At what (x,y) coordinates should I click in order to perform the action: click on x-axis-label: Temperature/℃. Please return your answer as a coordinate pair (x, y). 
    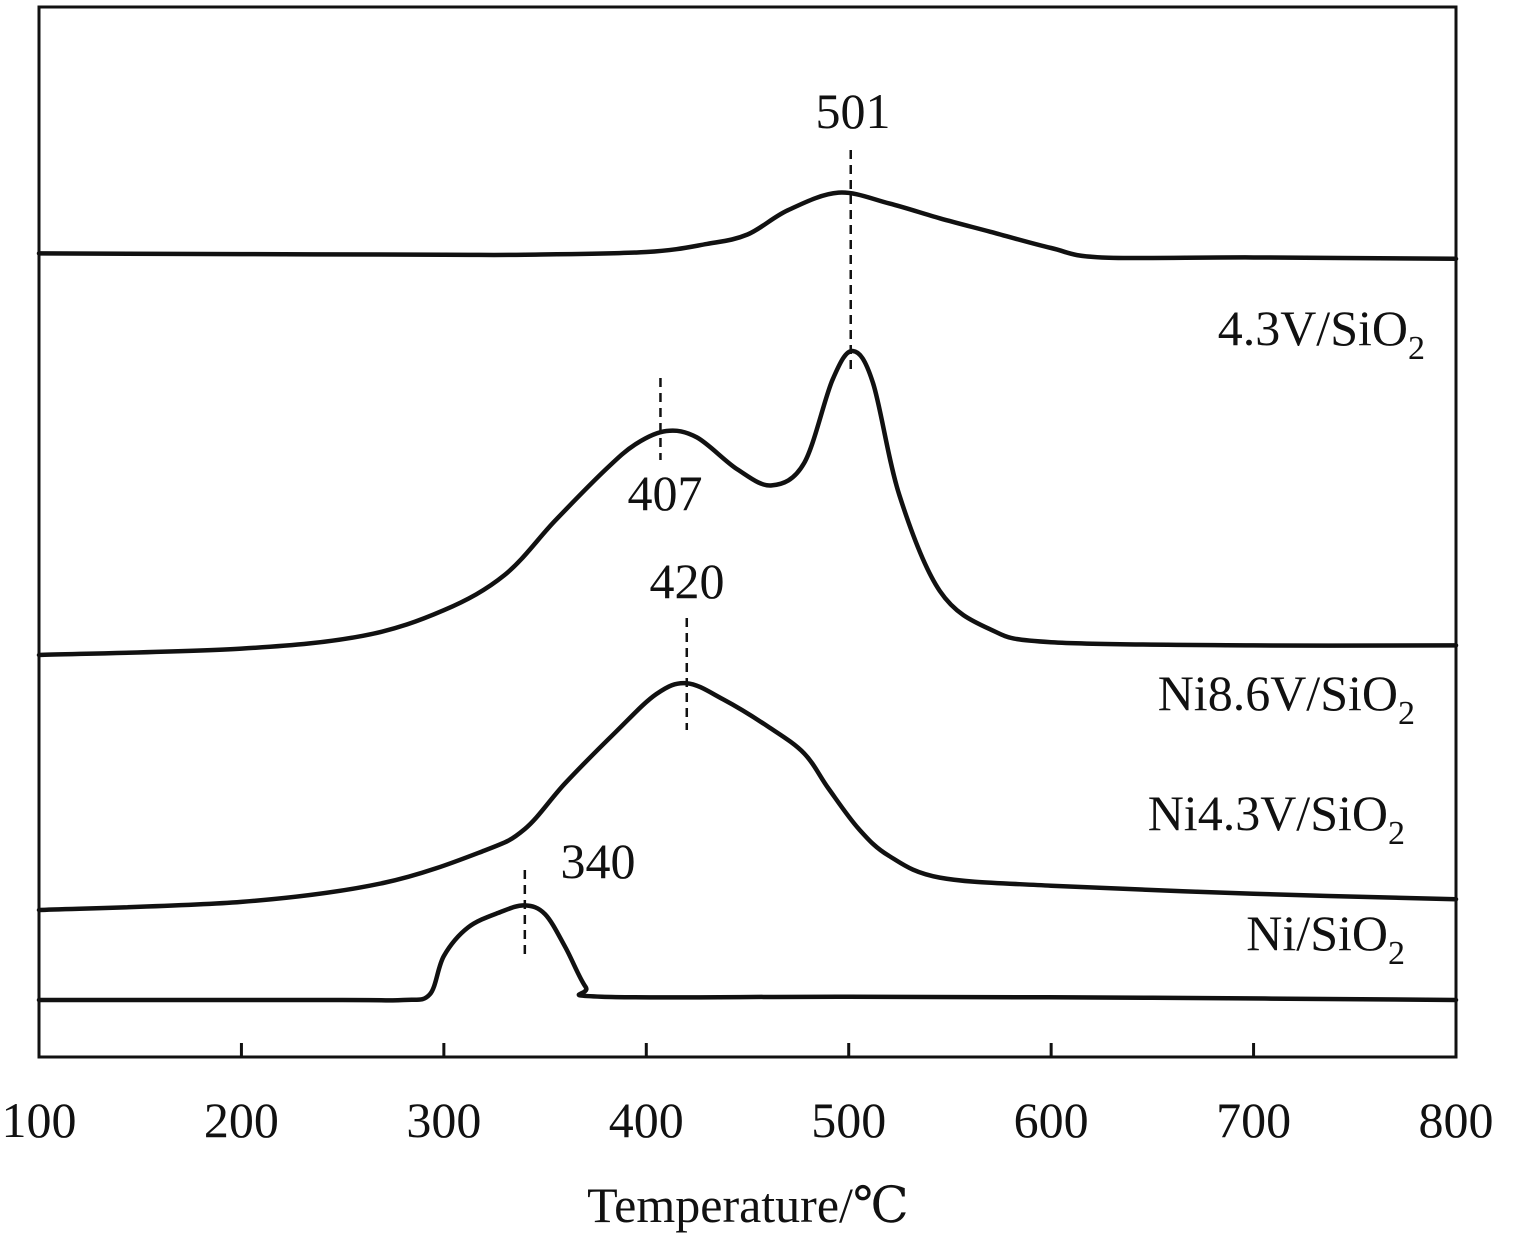
    Looking at the image, I should click on (748, 1205).